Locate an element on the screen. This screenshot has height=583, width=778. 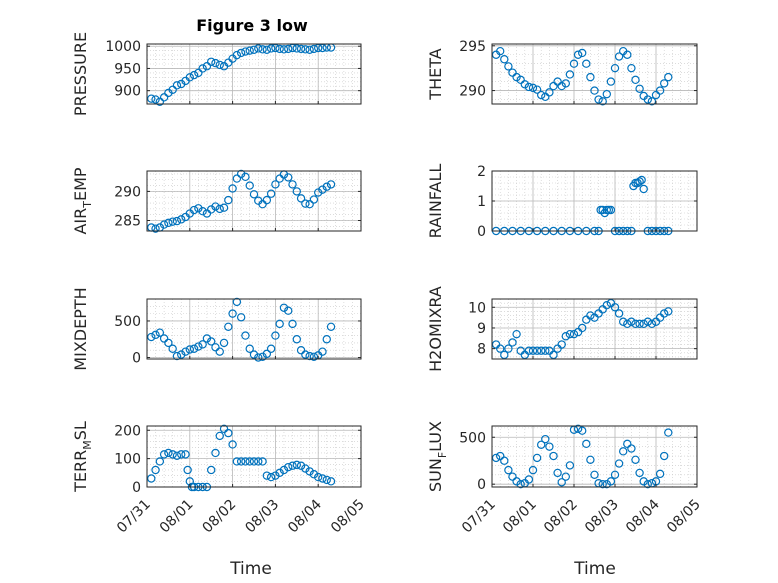
y-axis-label-tail: SL is located at coordinates (80, 430).